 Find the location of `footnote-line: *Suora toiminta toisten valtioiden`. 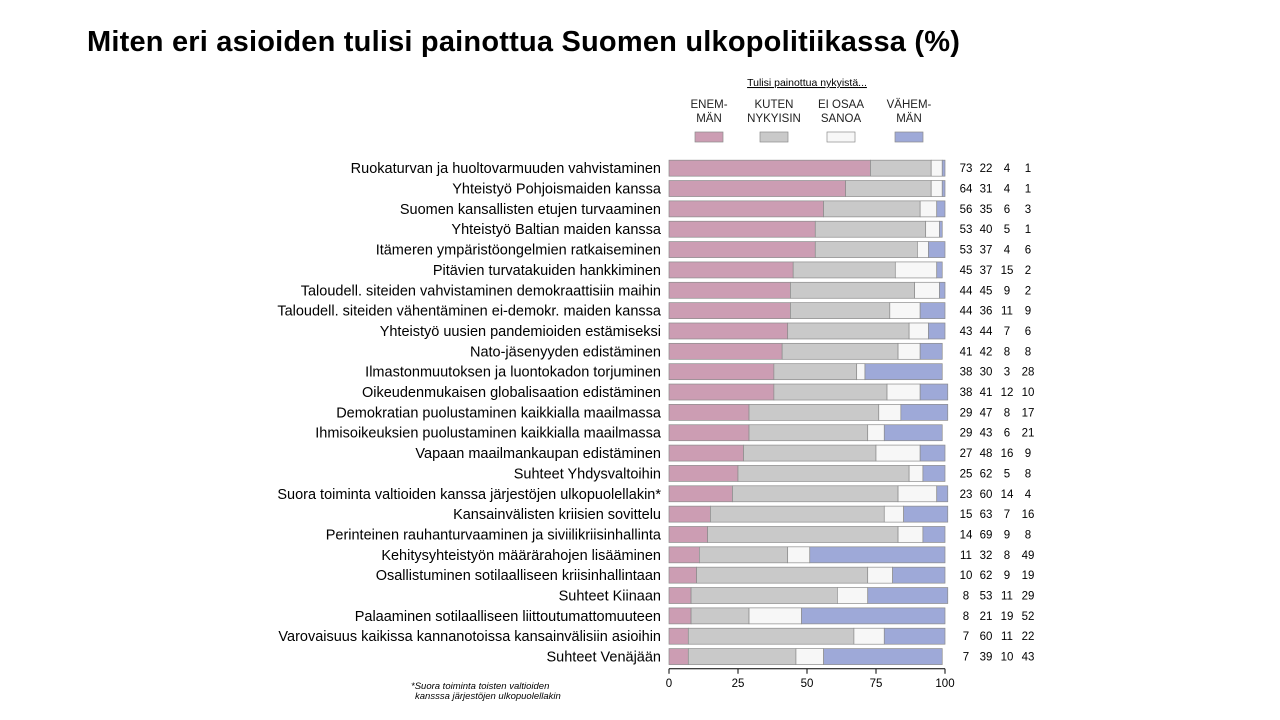

footnote-line: *Suora toiminta toisten valtioiden is located at coordinates (480, 686).